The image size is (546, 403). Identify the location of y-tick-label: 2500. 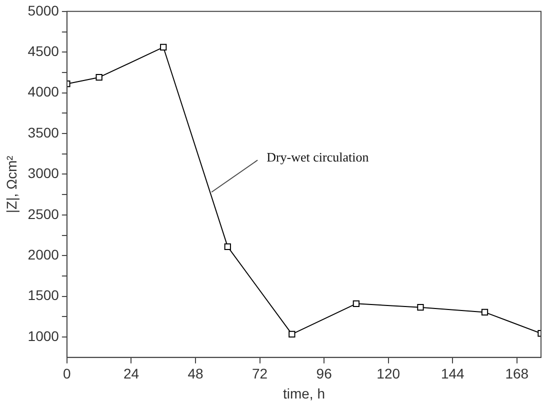
(44, 214).